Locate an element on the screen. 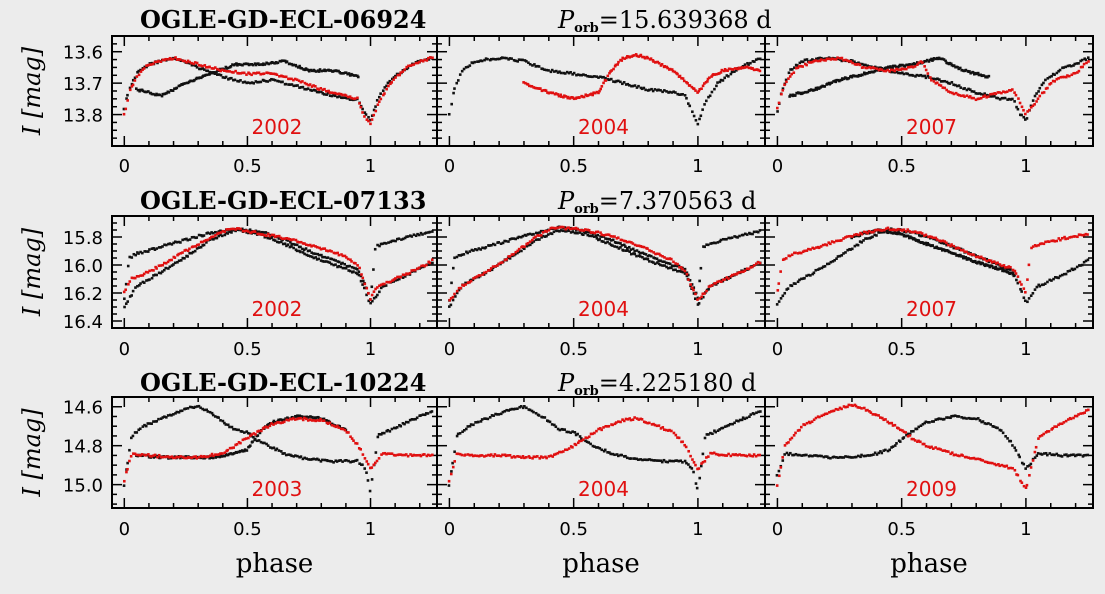  x-axis-label: phase is located at coordinates (601, 564).